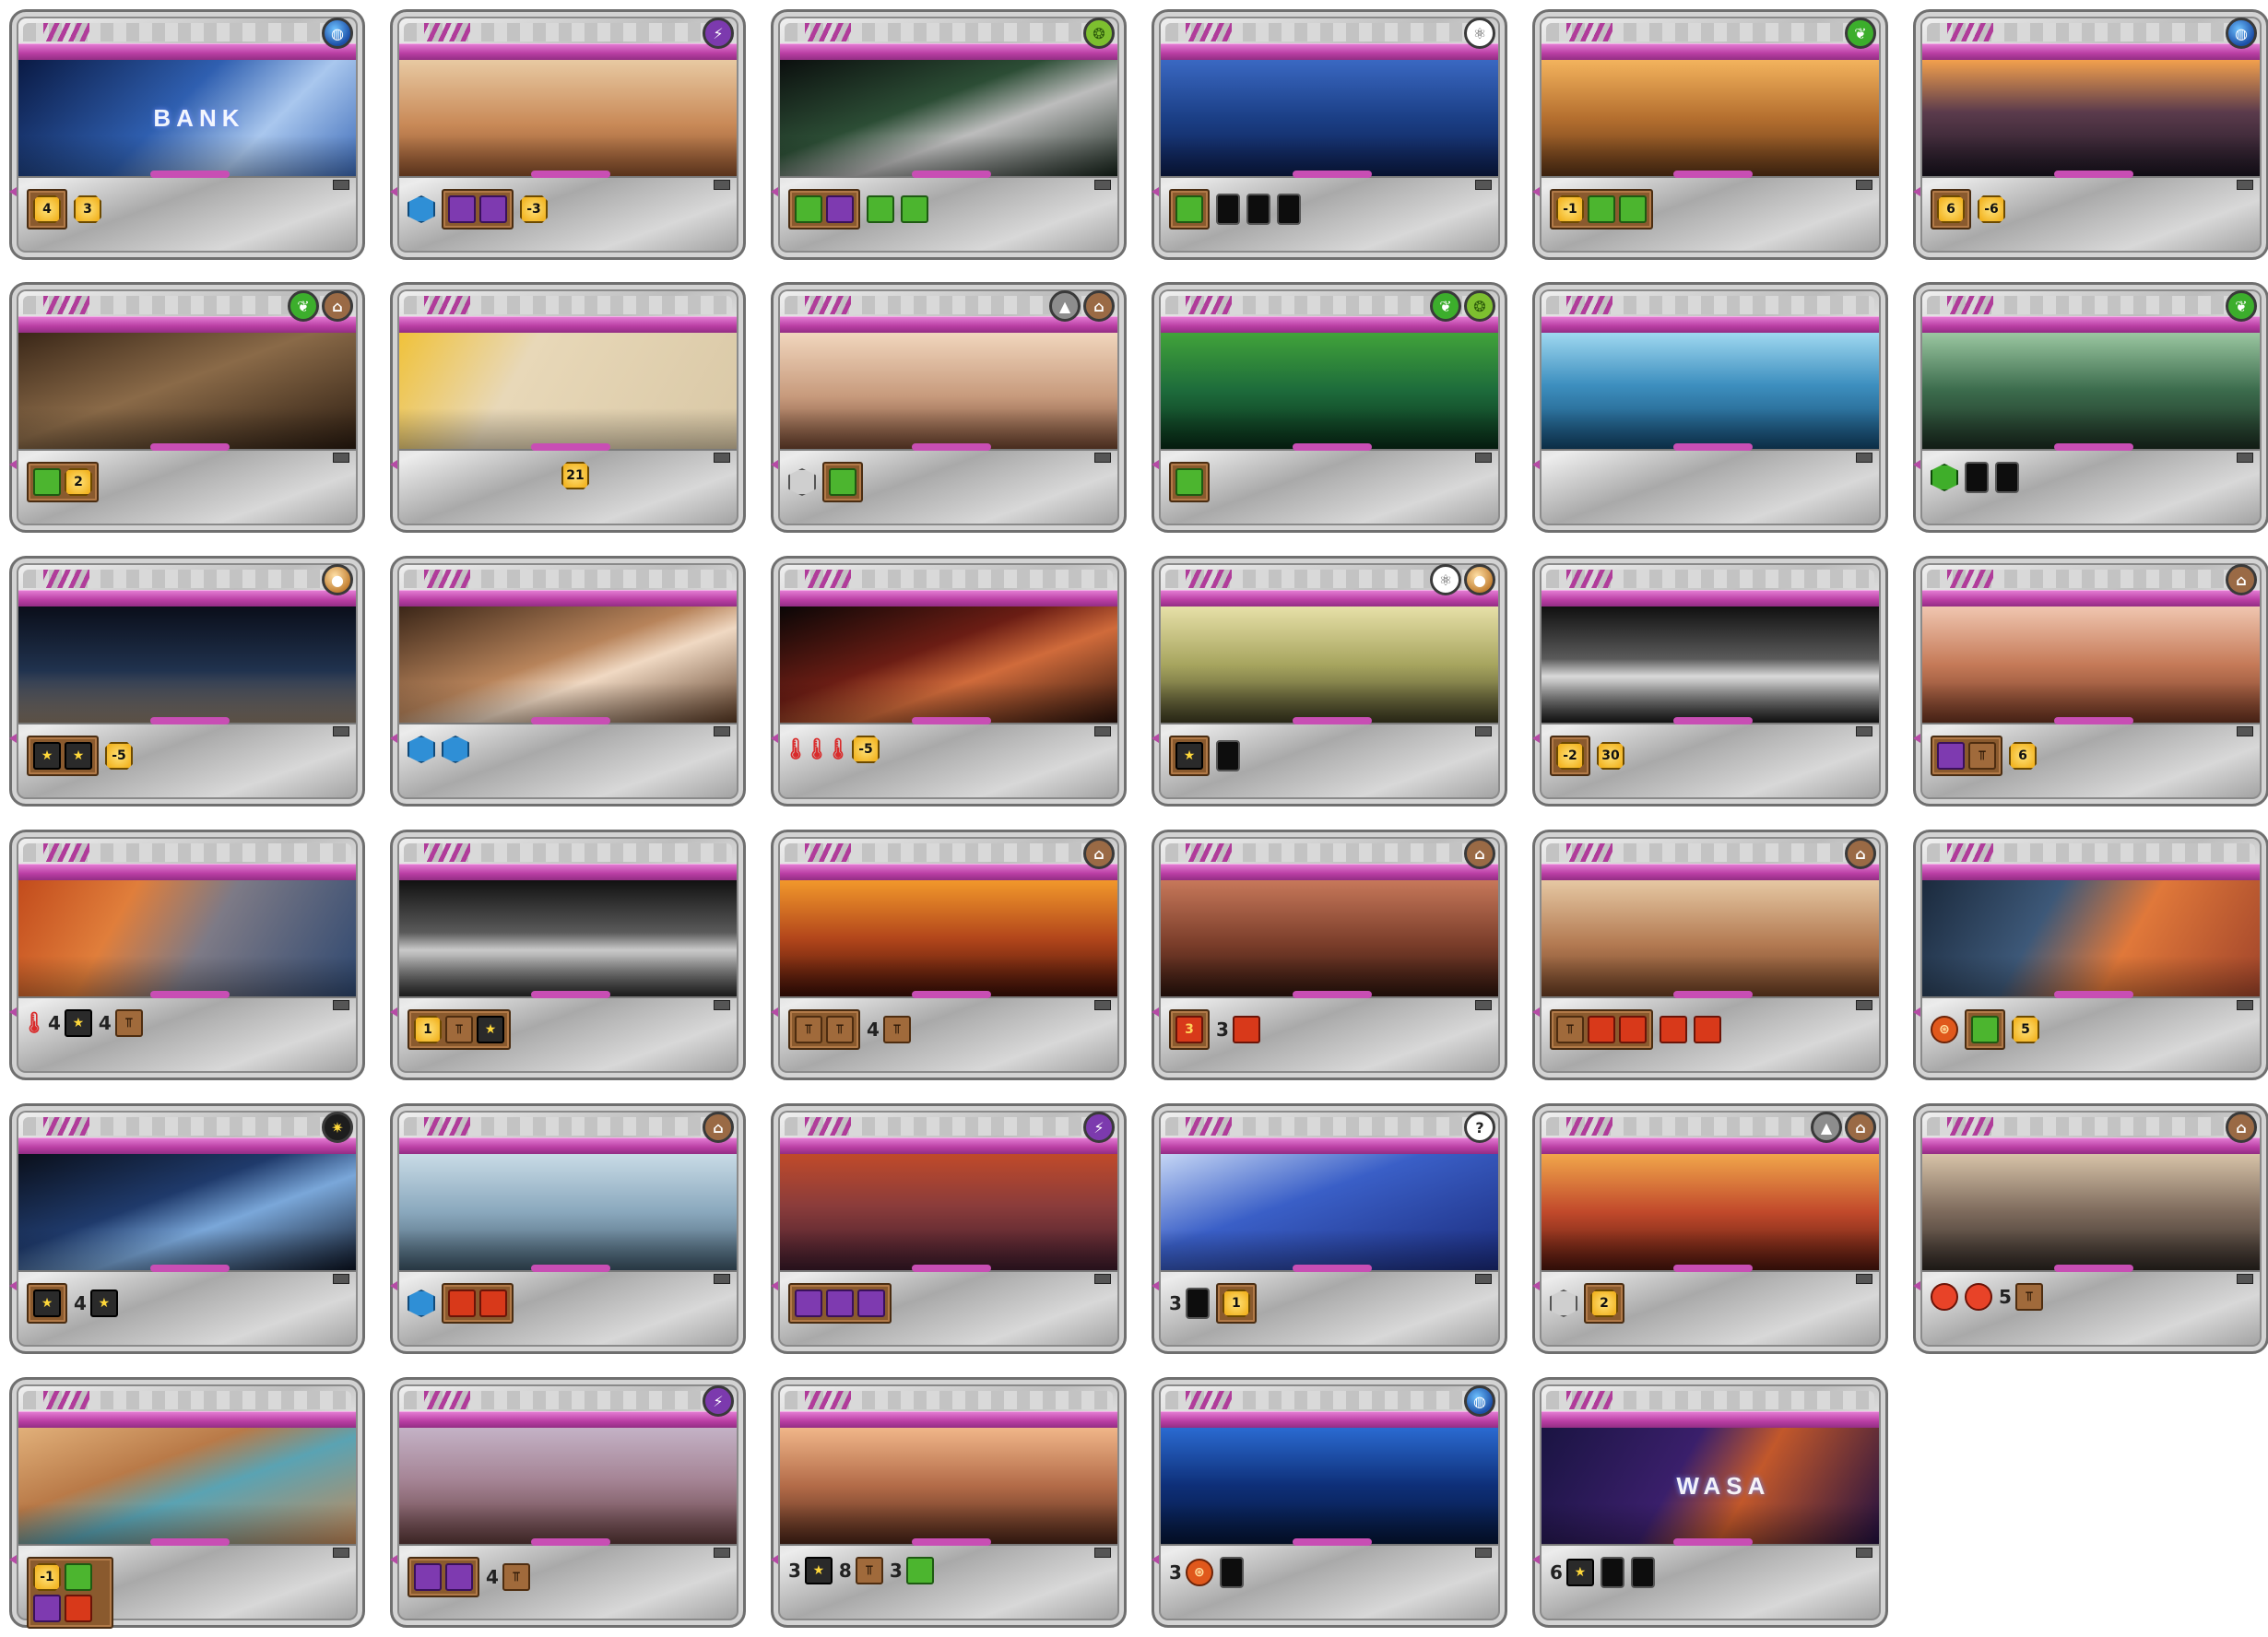 This screenshot has height=1637, width=2268. What do you see at coordinates (1710, 955) in the screenshot?
I see `project-card: ⌂ ⫪` at bounding box center [1710, 955].